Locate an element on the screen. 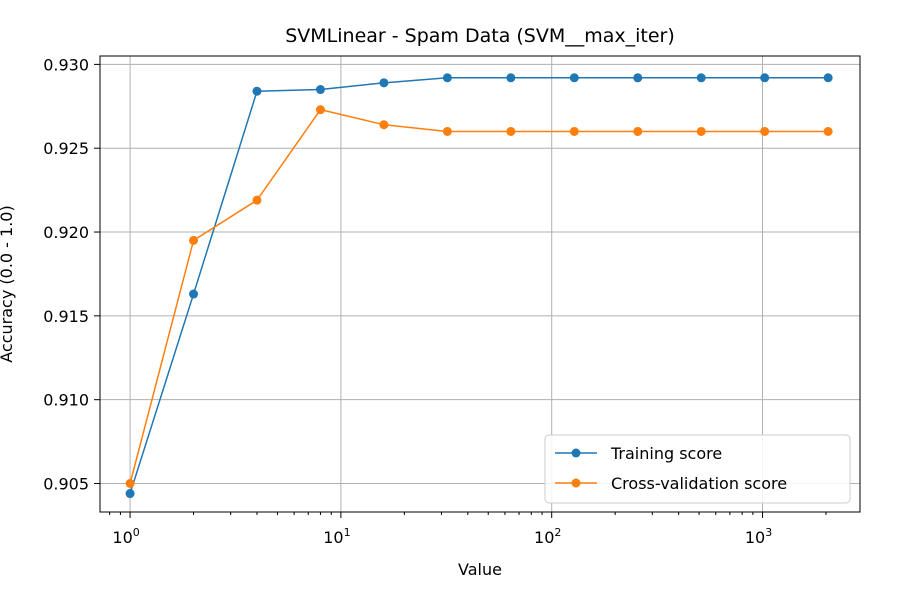 The width and height of the screenshot is (900, 600). x-axis-label: Value is located at coordinates (480, 569).